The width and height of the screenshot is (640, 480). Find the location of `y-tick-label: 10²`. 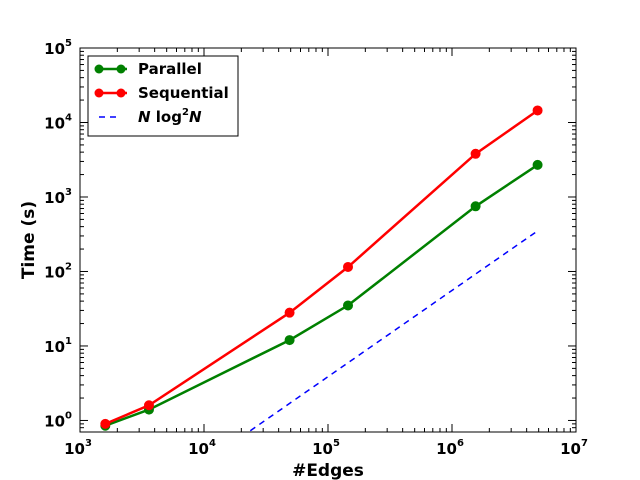

y-tick-label: 10² is located at coordinates (58, 271).